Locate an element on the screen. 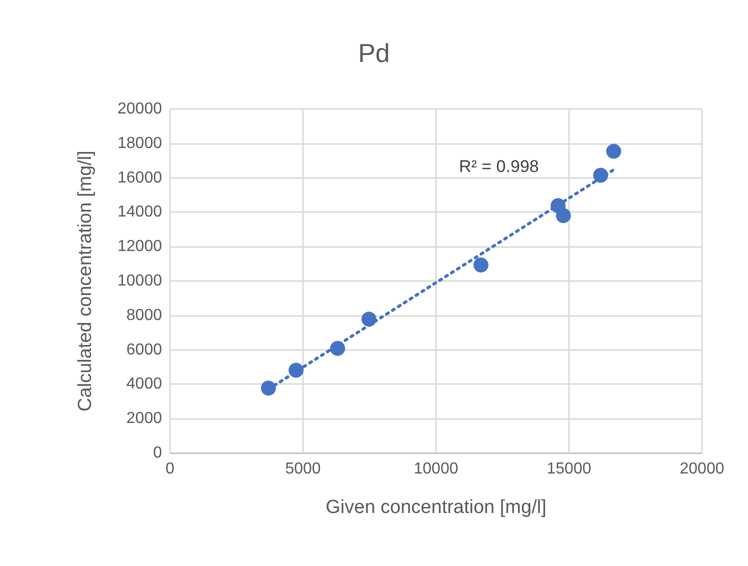 The height and width of the screenshot is (566, 748). x-axis-title: Given concentration [mg/l] is located at coordinates (436, 507).